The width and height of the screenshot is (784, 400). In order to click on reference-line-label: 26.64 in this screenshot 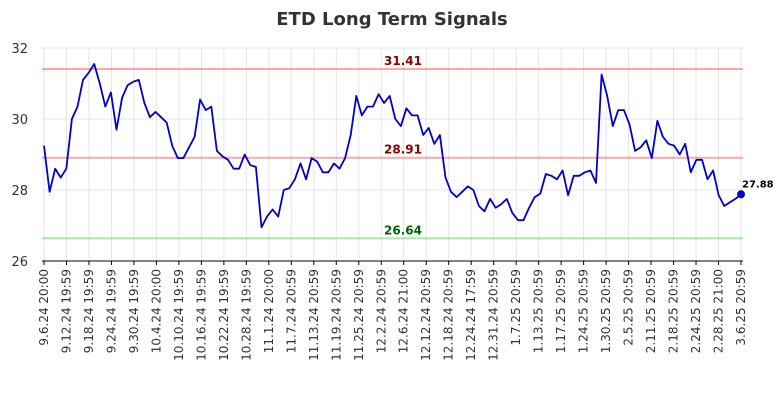, I will do `click(403, 230)`.